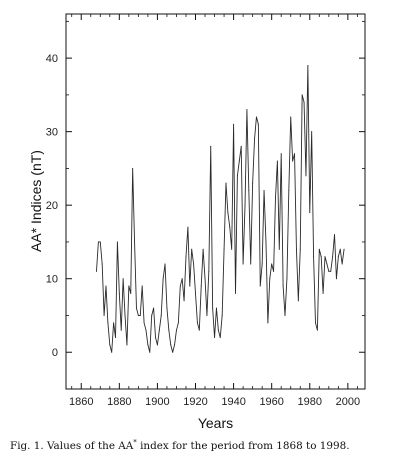  What do you see at coordinates (243, 446) in the screenshot?
I see `caption-suffix: index for the period from 1868 to 1998.` at bounding box center [243, 446].